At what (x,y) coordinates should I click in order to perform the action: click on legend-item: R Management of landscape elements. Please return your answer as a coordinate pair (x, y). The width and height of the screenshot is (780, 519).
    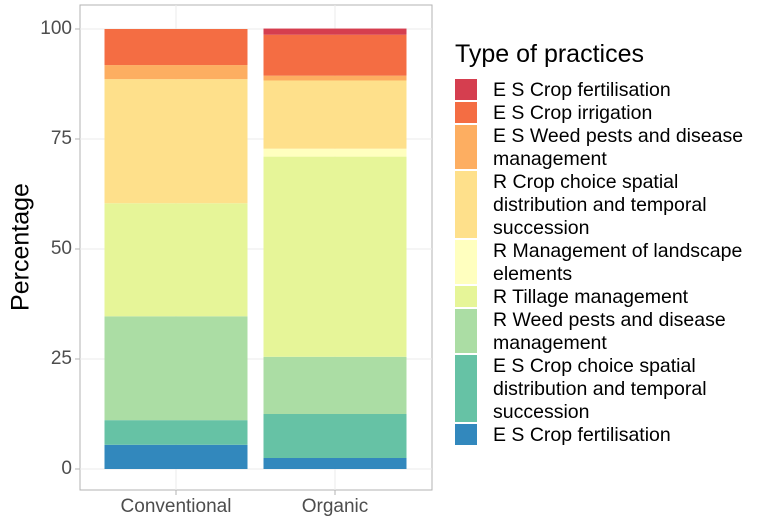
    Looking at the image, I should click on (617, 263).